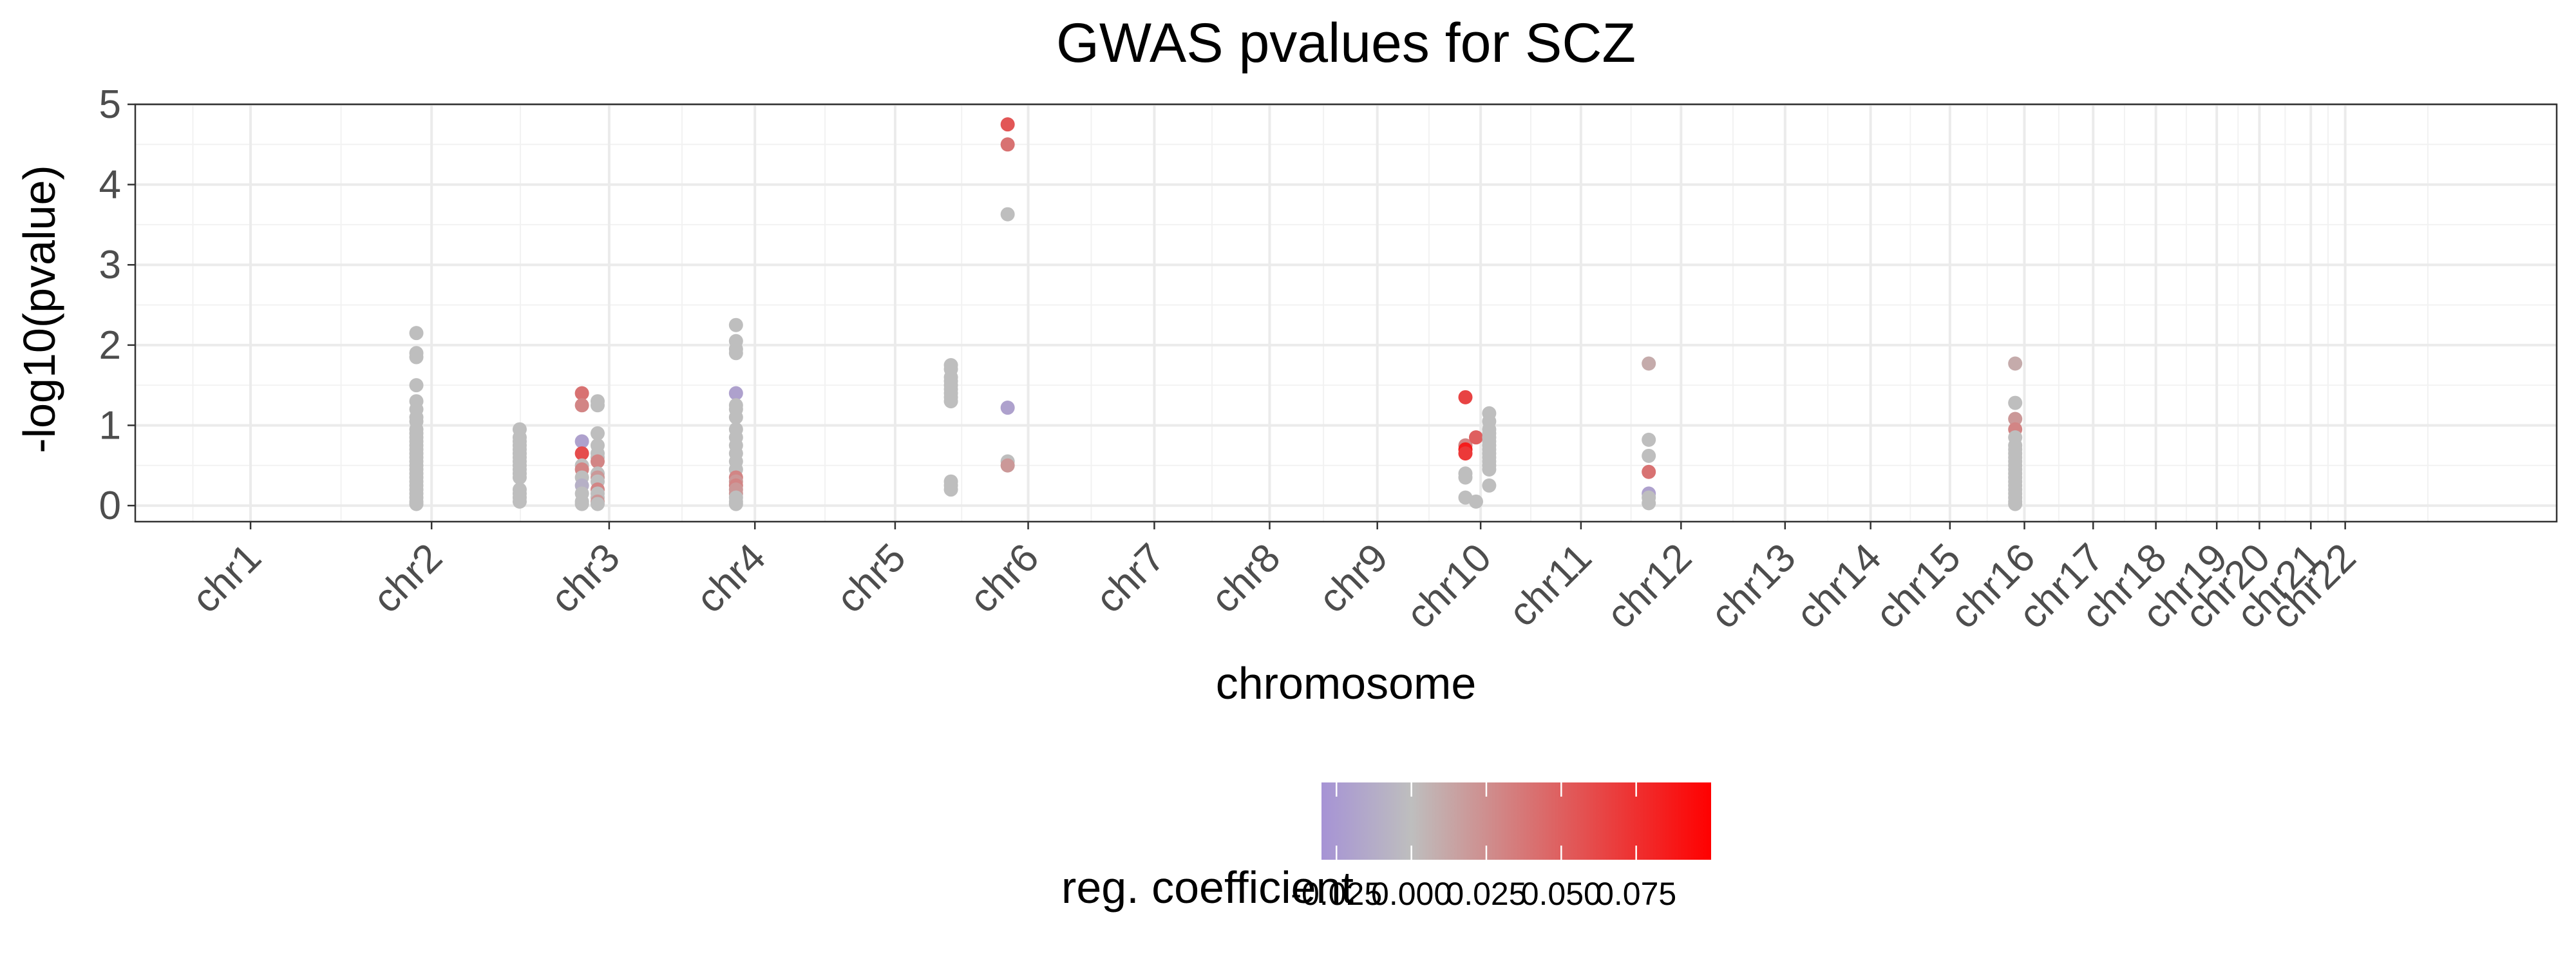 The width and height of the screenshot is (2576, 966). Describe the element at coordinates (1918, 586) in the screenshot. I see `x-tick-label: chr15` at that location.